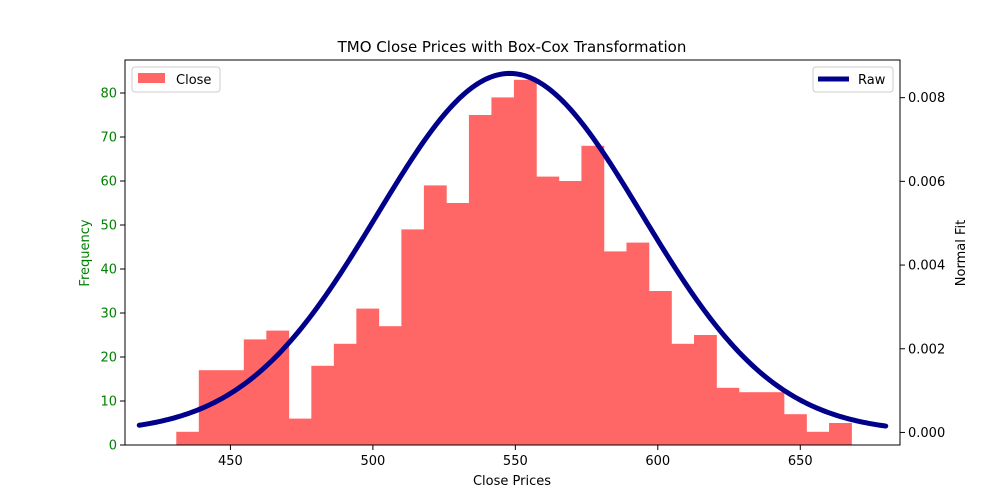 The image size is (1000, 504). What do you see at coordinates (108, 358) in the screenshot?
I see `y-left-tick-label: 20` at bounding box center [108, 358].